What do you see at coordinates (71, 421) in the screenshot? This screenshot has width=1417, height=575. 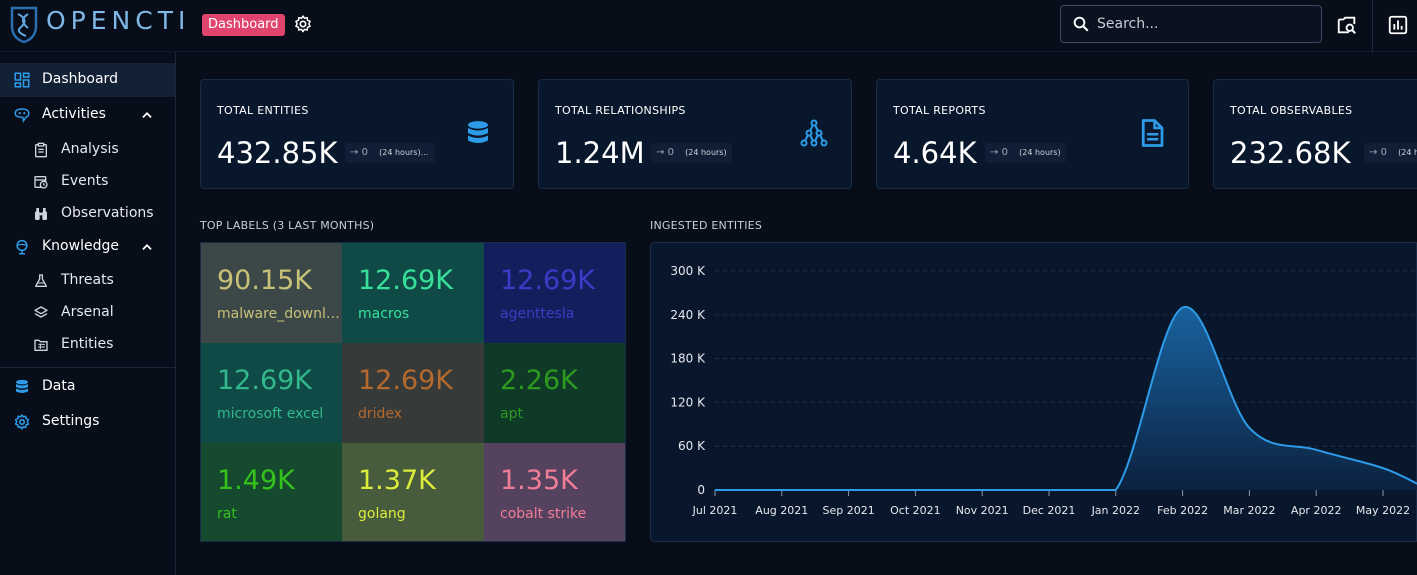 I see `sidebar-item-label: Settings` at bounding box center [71, 421].